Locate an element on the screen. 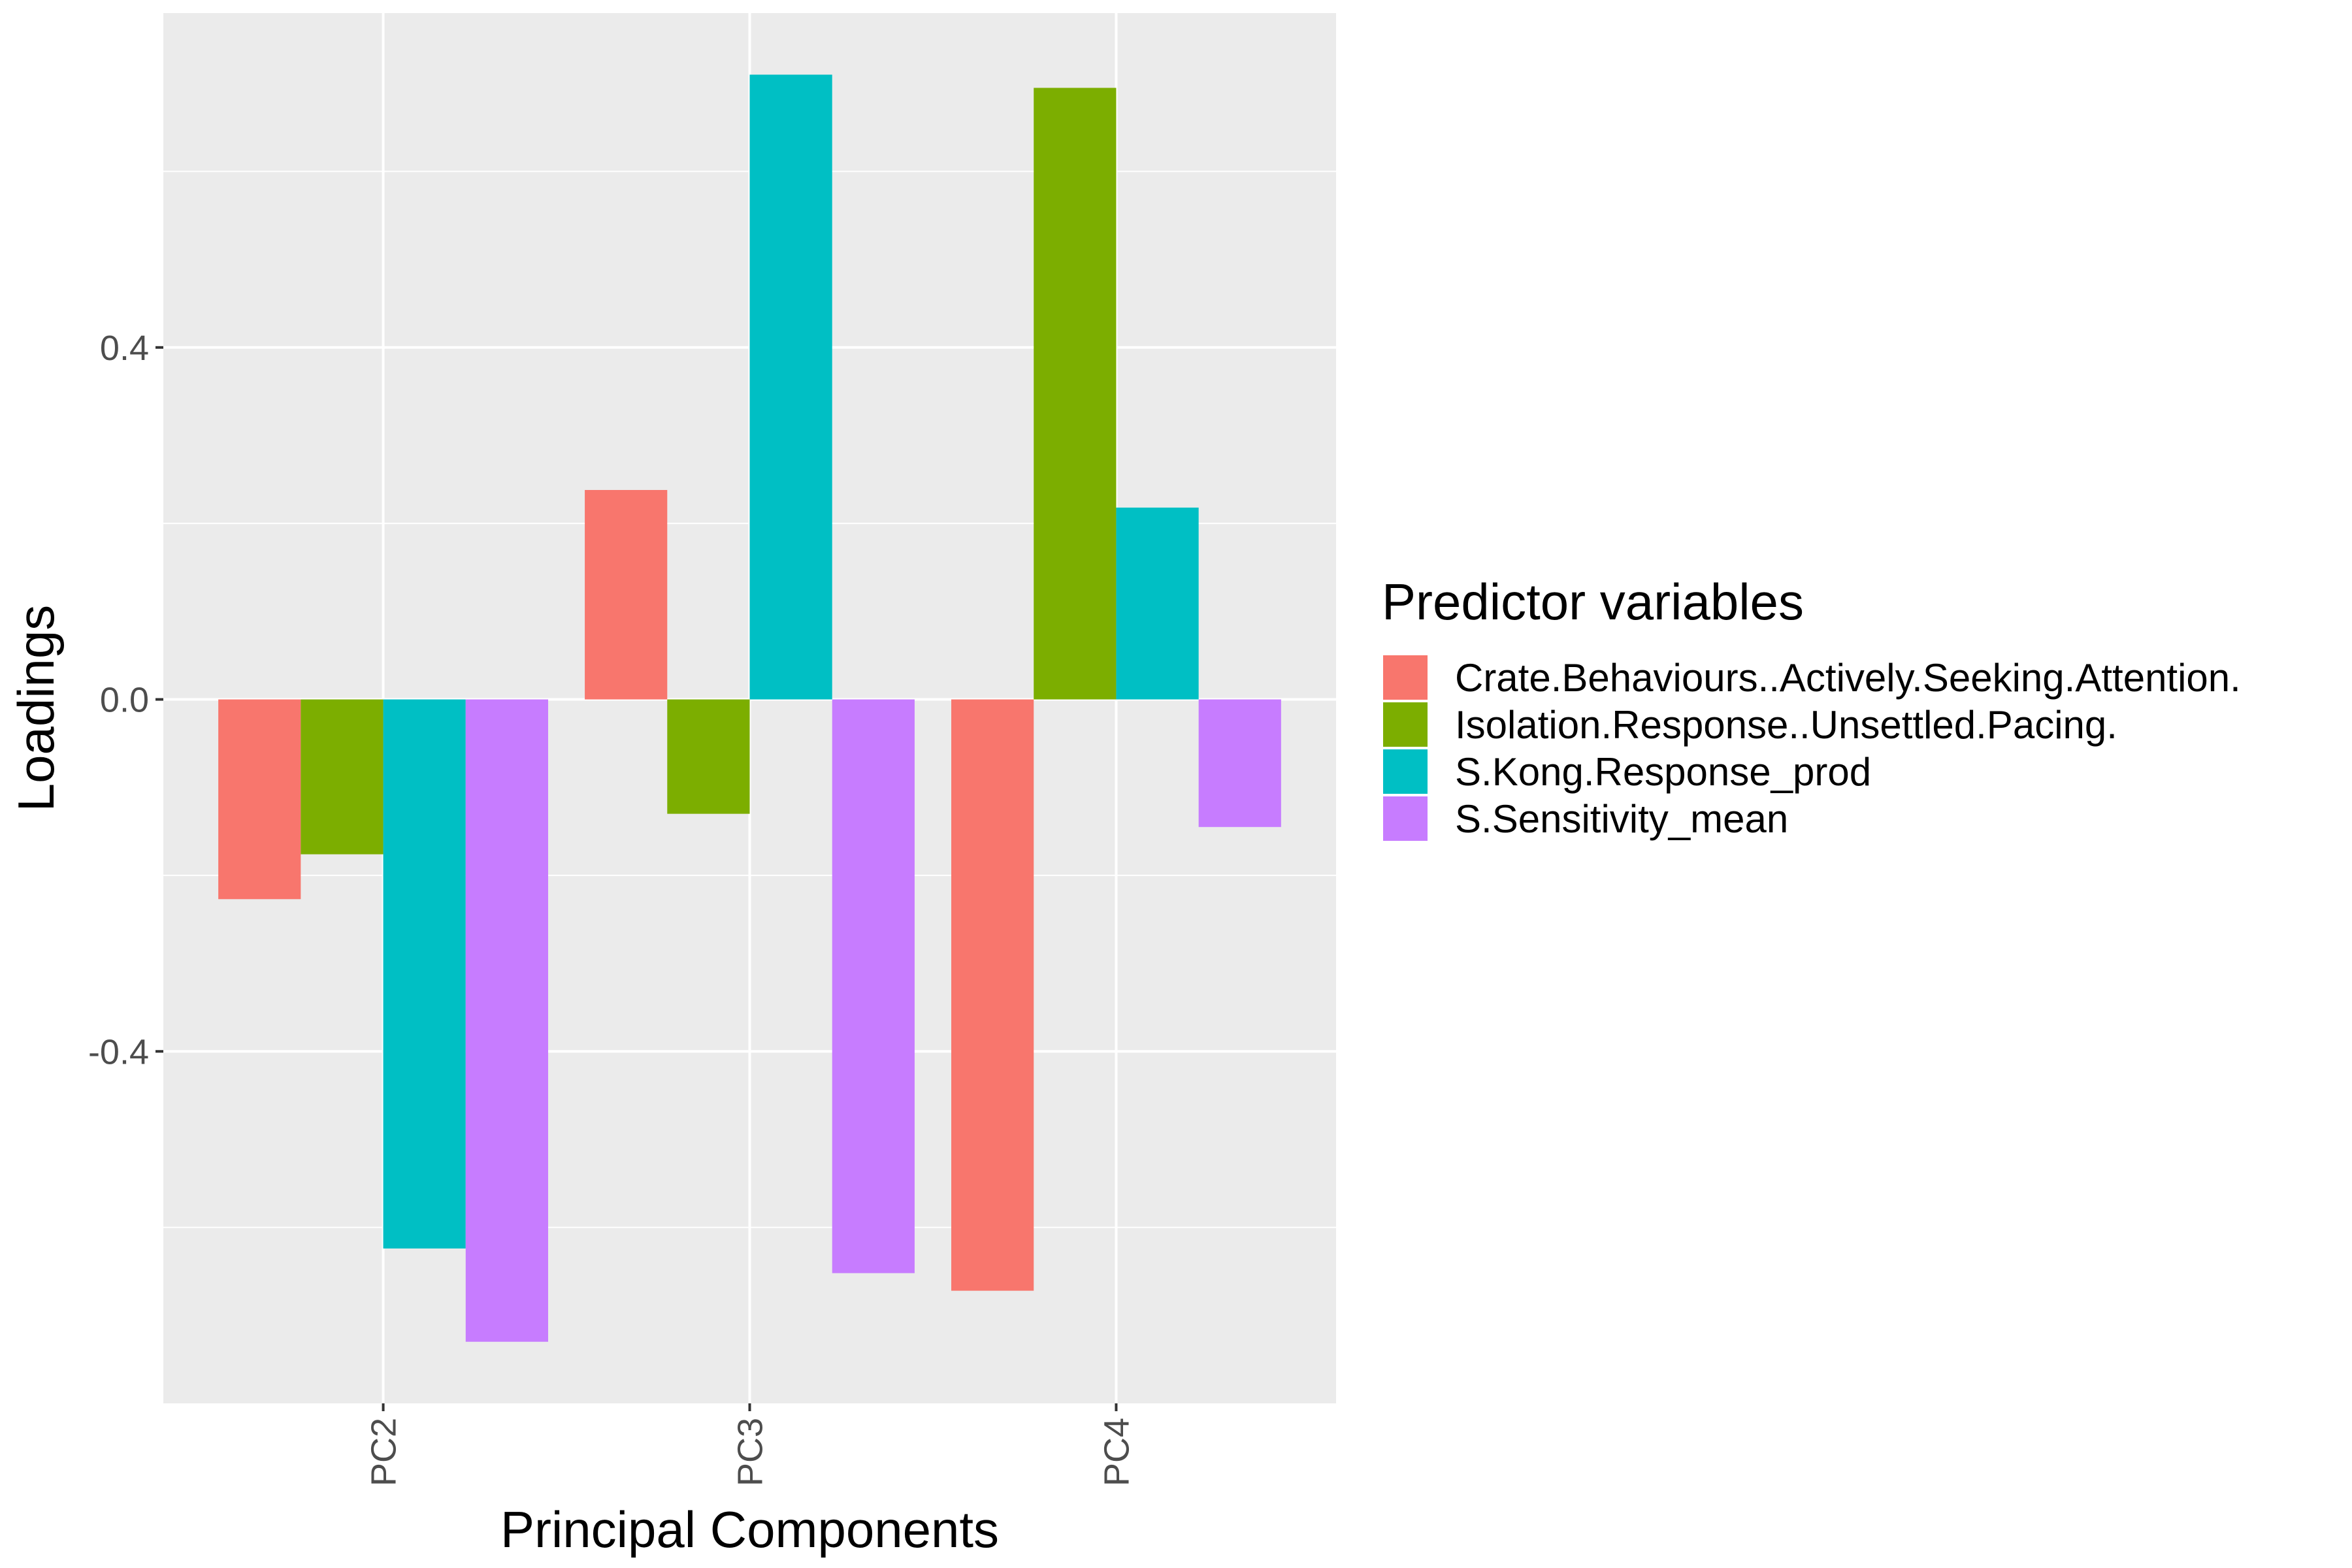 Image resolution: width=2352 pixels, height=1568 pixels. y-axis: -0.4 0.0 0.4 is located at coordinates (125, 700).